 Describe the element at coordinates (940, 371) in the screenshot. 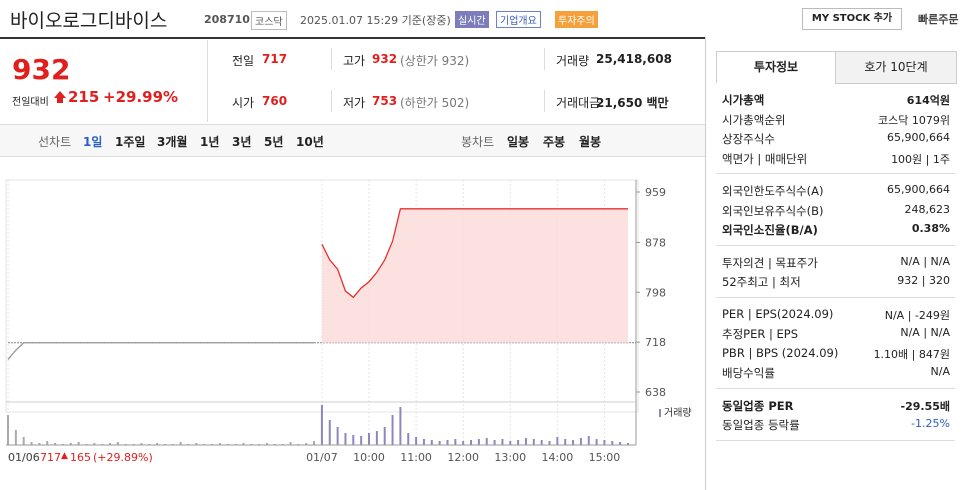

I see `info-value: N/A` at that location.